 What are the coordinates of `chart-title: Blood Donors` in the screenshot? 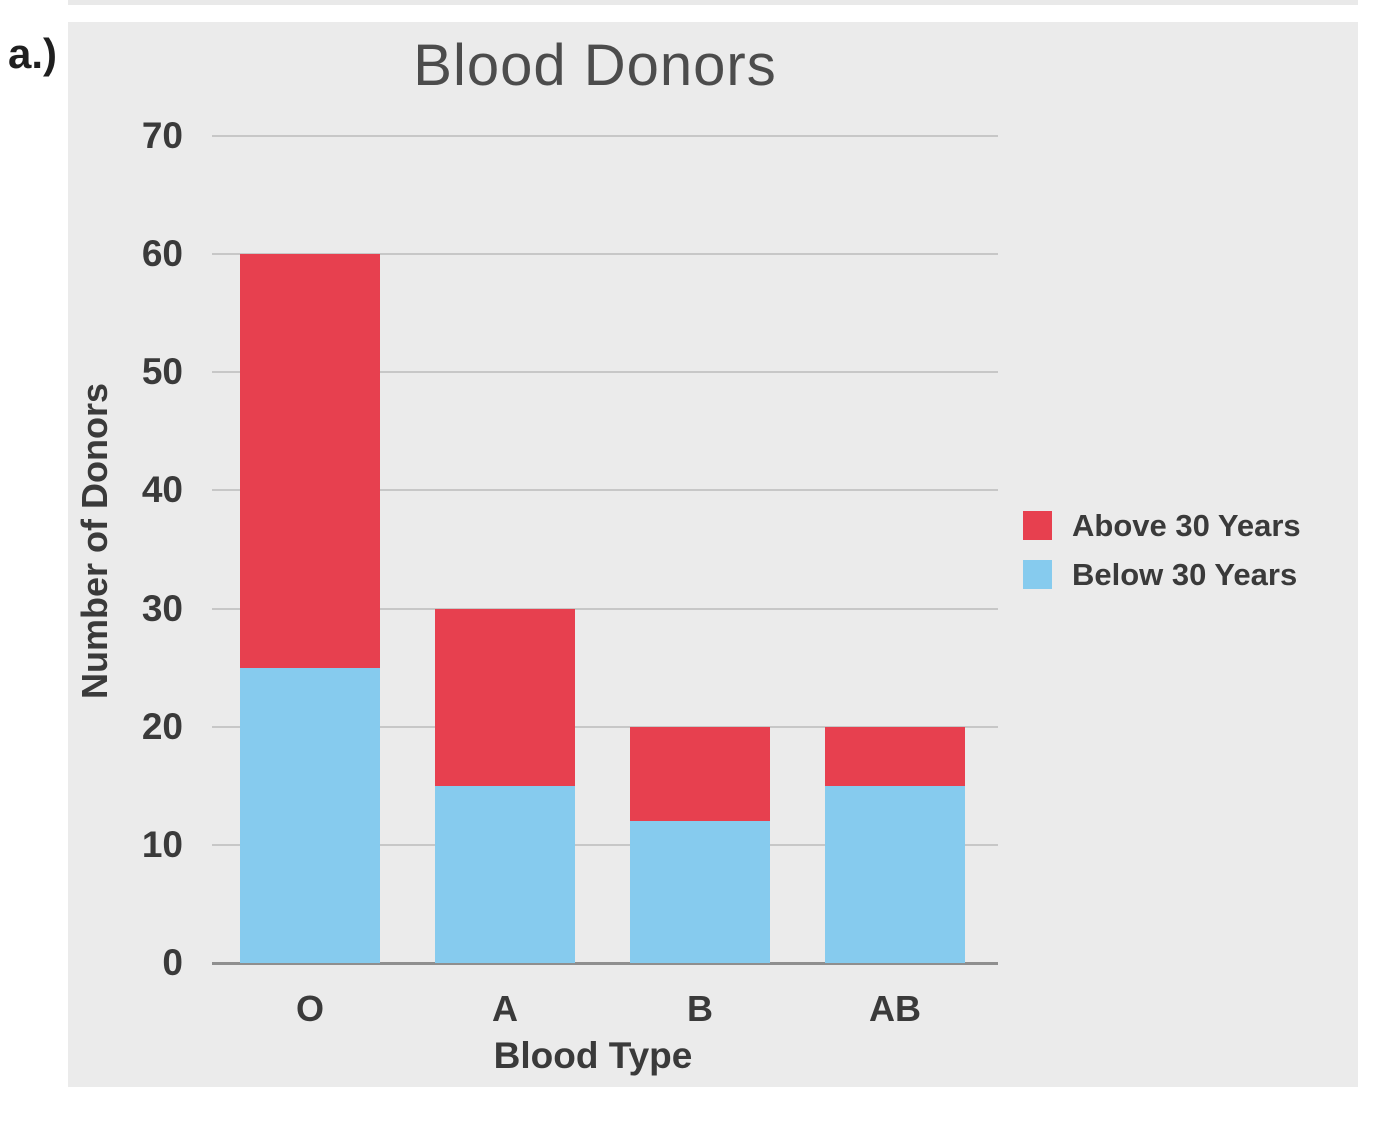 It's located at (595, 65).